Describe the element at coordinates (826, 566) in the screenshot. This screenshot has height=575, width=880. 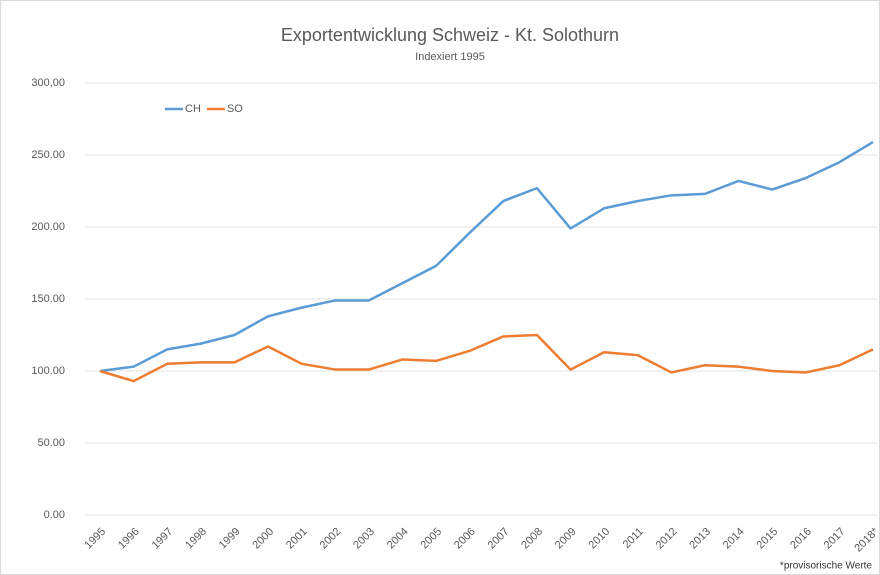
I see `footnote: *provisorische Werte` at that location.